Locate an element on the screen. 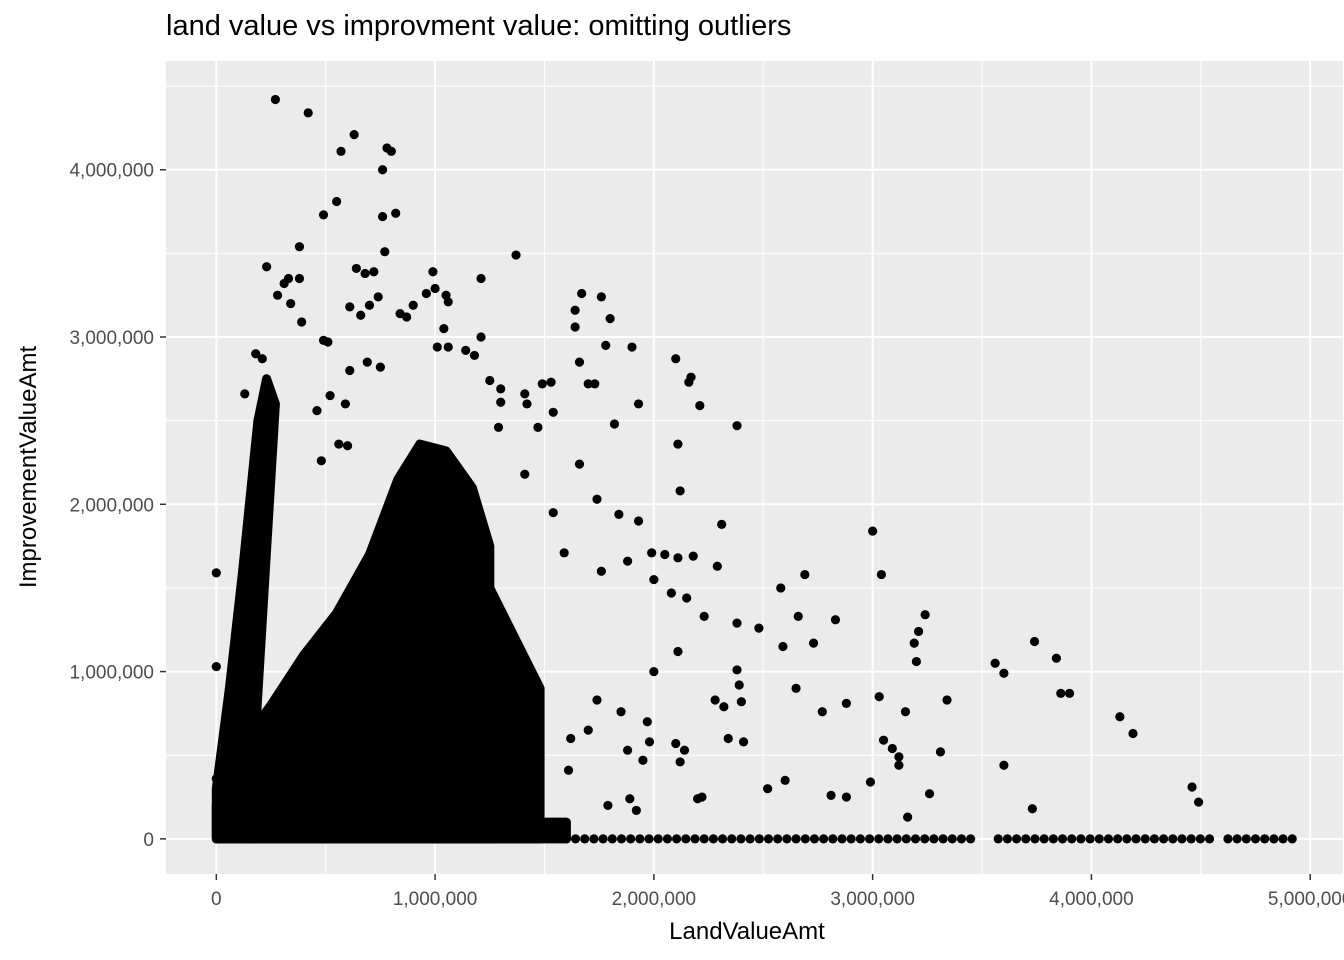 The width and height of the screenshot is (1344, 960). point-cloud-region is located at coordinates (487, 713).